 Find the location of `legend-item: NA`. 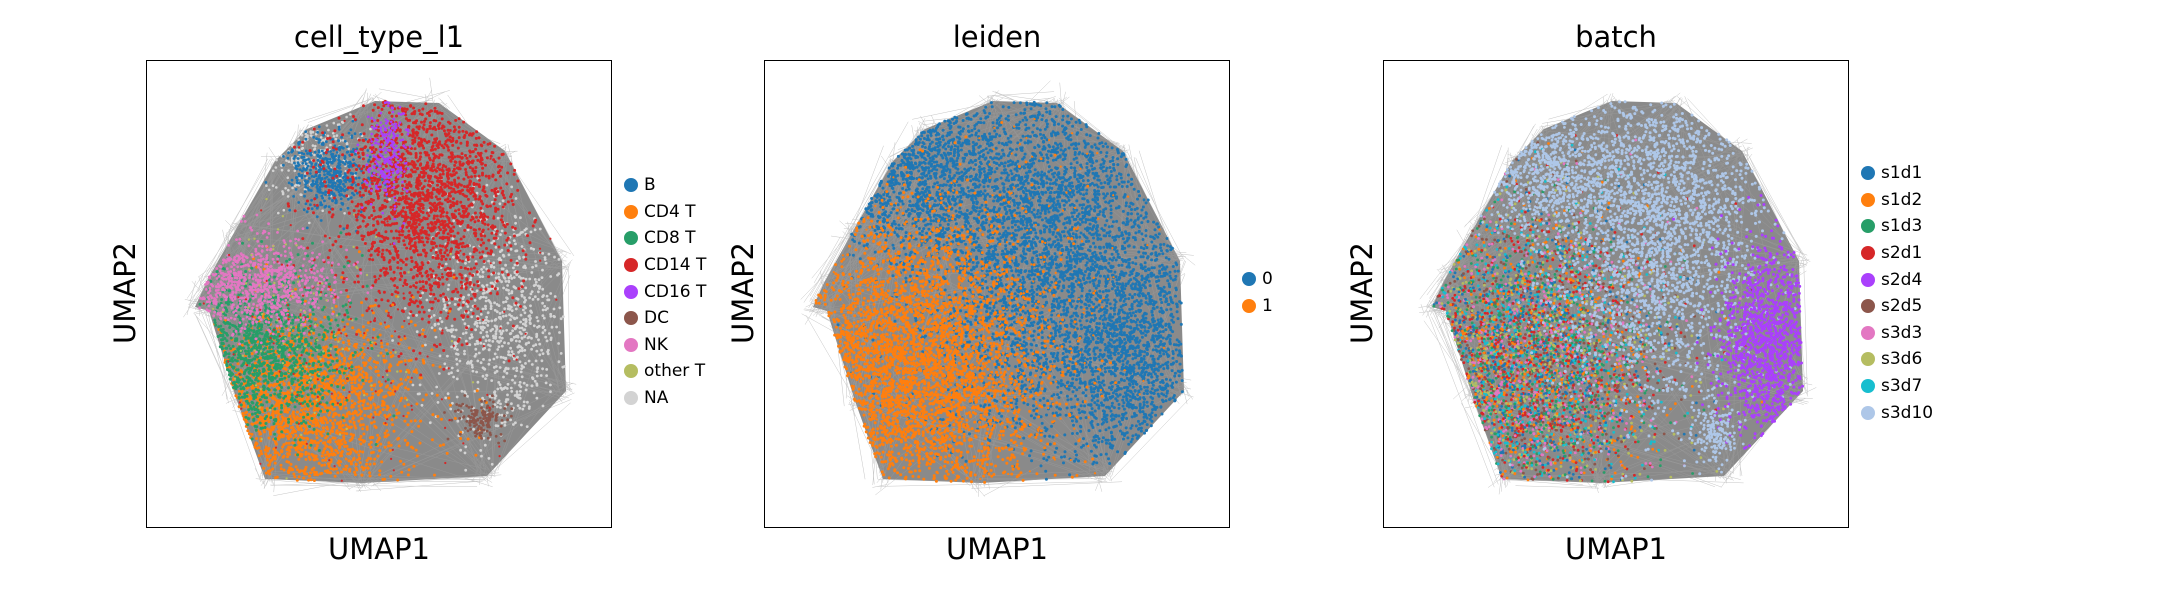

legend-item: NA is located at coordinates (665, 398).